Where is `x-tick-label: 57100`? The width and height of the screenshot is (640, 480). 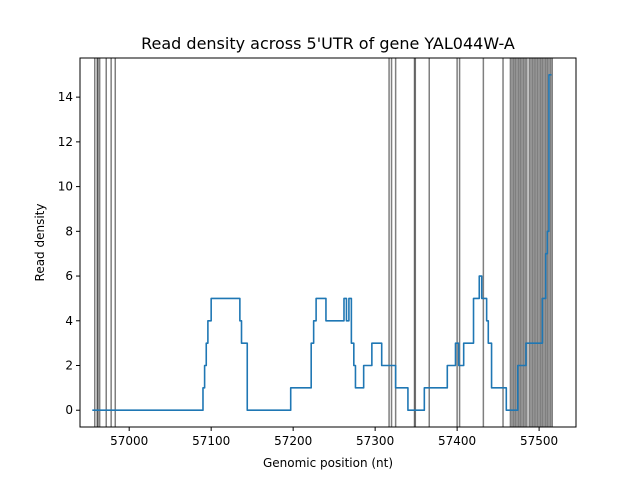 x-tick-label: 57100 is located at coordinates (211, 441).